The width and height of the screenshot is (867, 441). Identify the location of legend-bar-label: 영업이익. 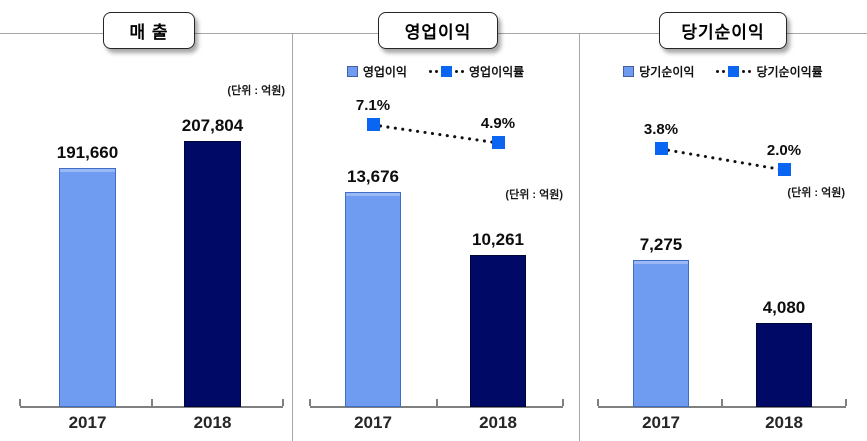
(384, 72).